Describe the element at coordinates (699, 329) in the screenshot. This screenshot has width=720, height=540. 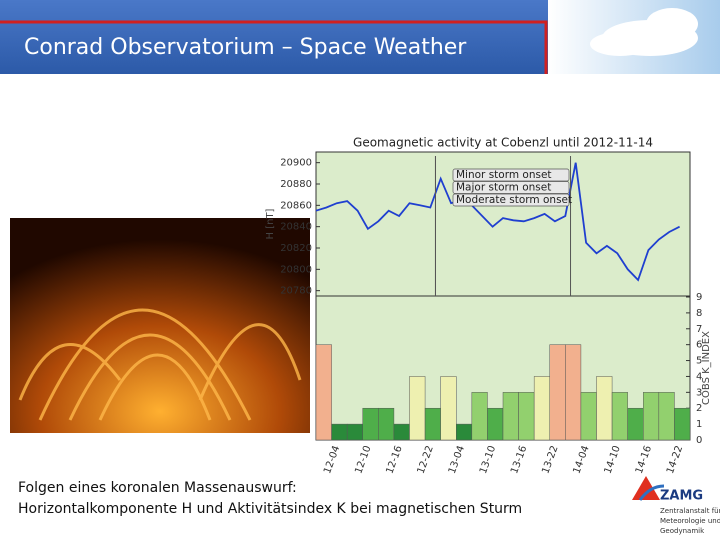
I see `y2-tick-label: 7` at that location.